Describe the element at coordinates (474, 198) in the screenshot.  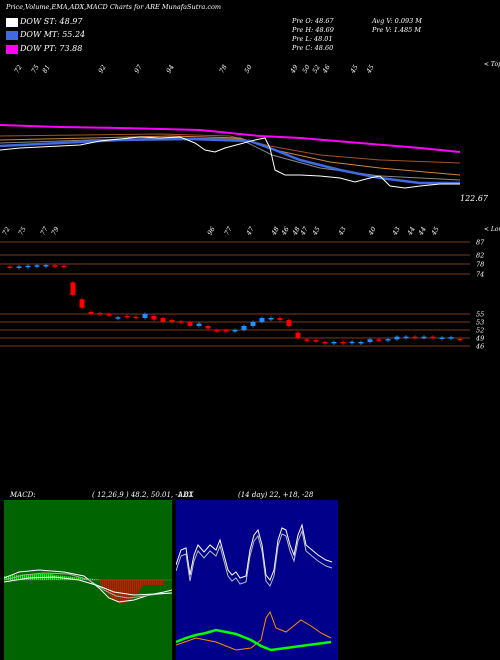
I see `last-price-label: 122.67` at that location.